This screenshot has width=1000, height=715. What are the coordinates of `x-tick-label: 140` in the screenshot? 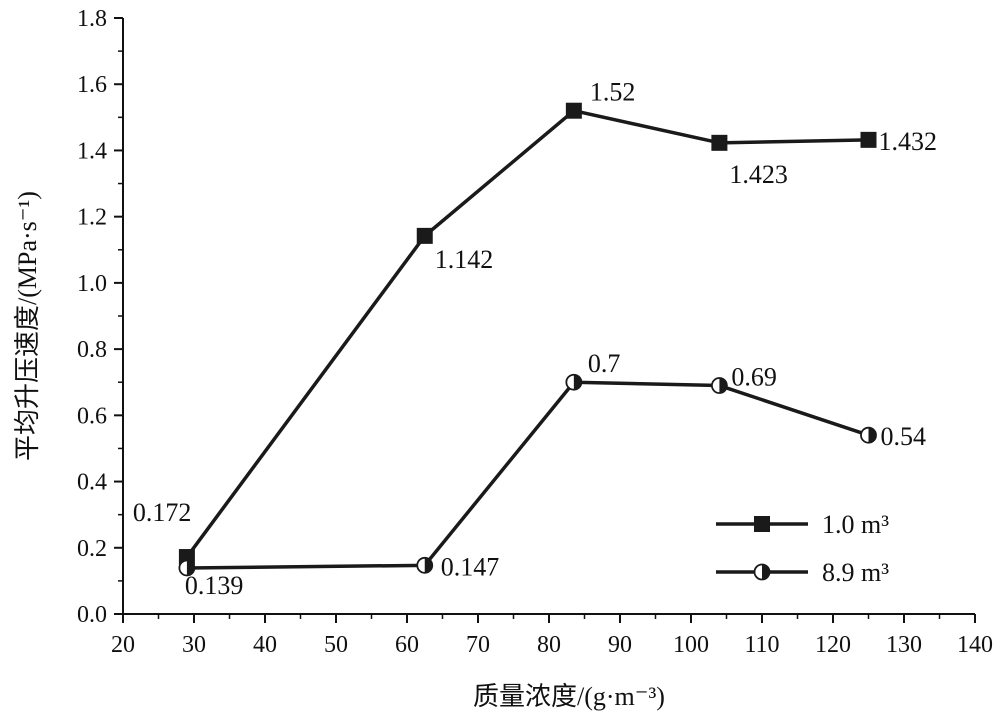 It's located at (975, 645).